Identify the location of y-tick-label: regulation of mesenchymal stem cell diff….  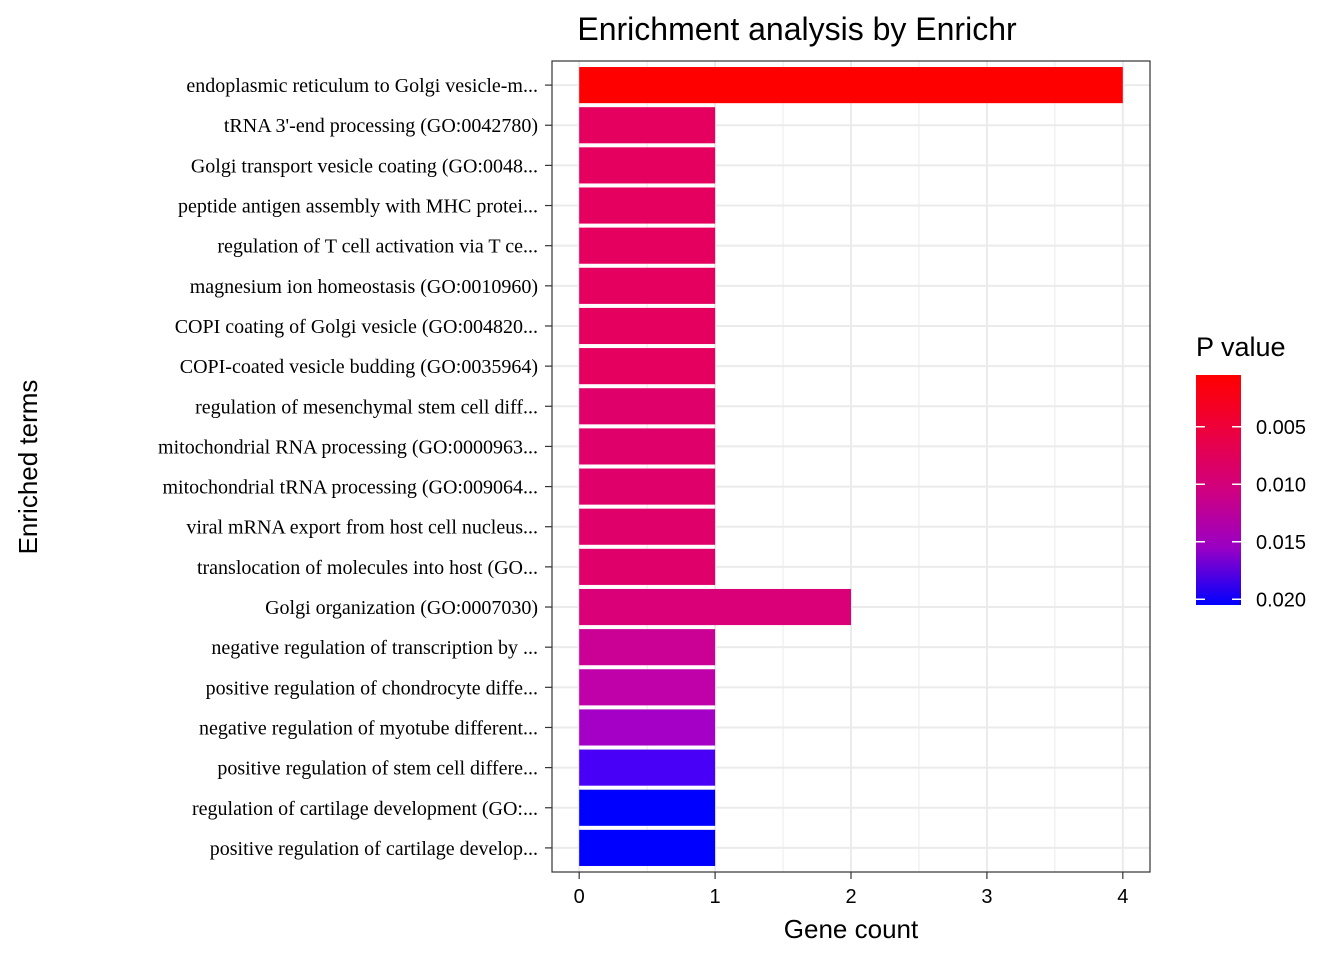
(366, 407).